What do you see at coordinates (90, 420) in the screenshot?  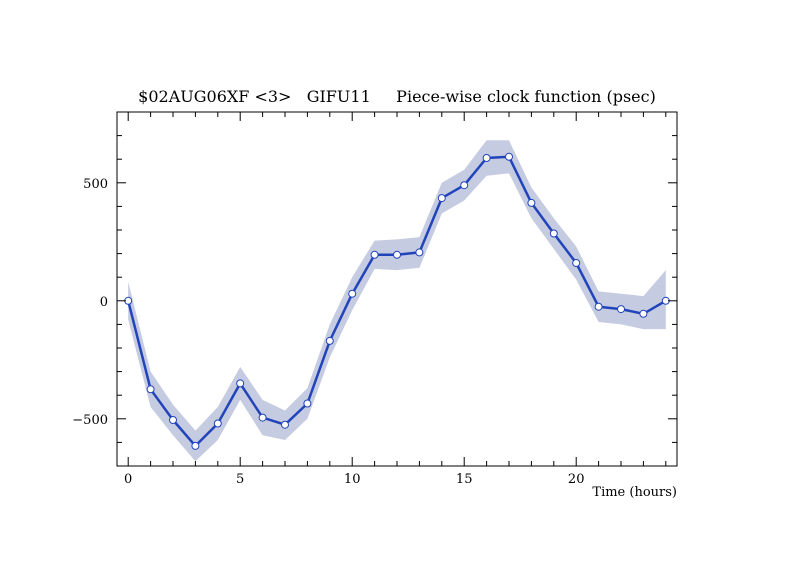 I see `y-tick-label: −500` at bounding box center [90, 420].